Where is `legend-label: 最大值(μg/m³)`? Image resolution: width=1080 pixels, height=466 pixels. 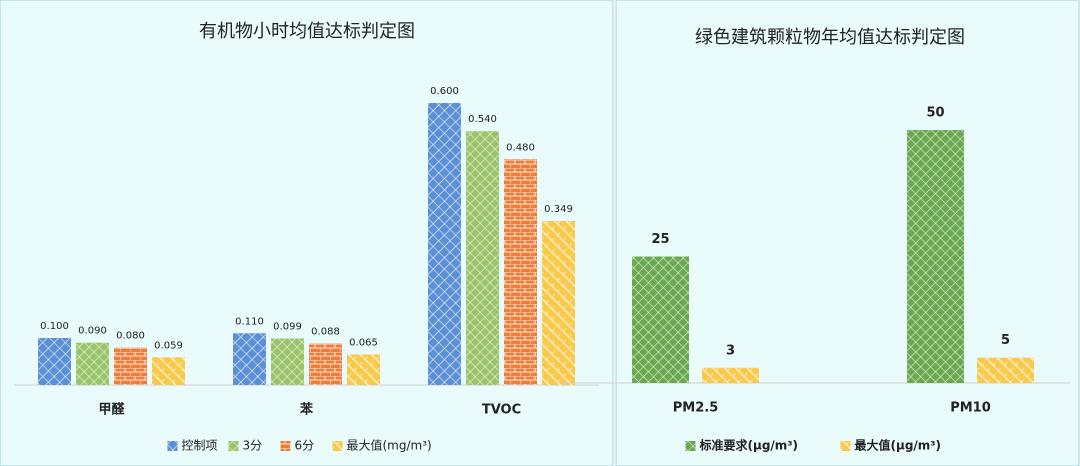
legend-label: 最大值(μg/m³) is located at coordinates (898, 445).